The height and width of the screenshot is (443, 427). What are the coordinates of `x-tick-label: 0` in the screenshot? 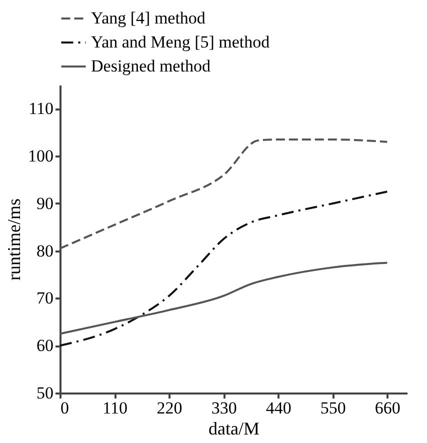 It's located at (64, 408).